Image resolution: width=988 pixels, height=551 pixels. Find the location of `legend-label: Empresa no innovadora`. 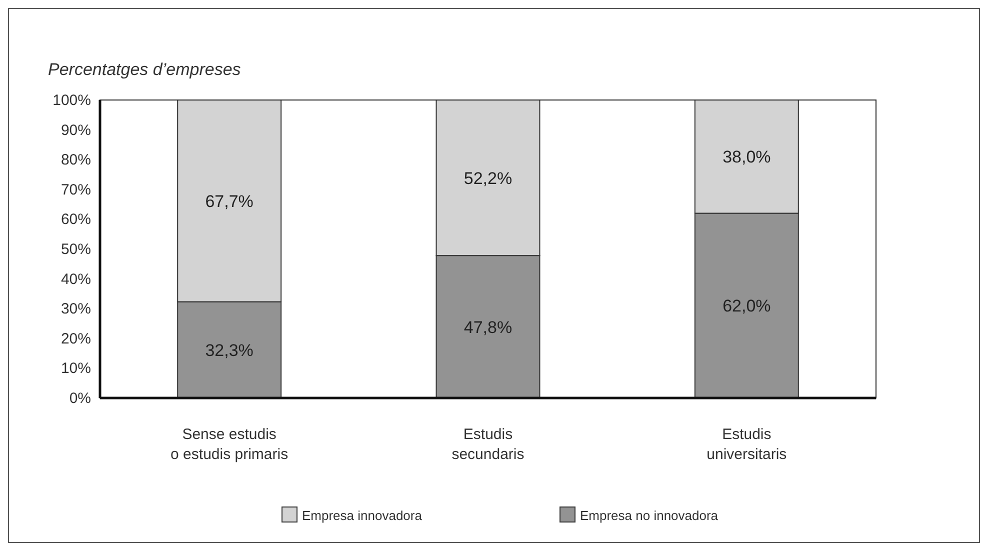

legend-label: Empresa no innovadora is located at coordinates (649, 515).